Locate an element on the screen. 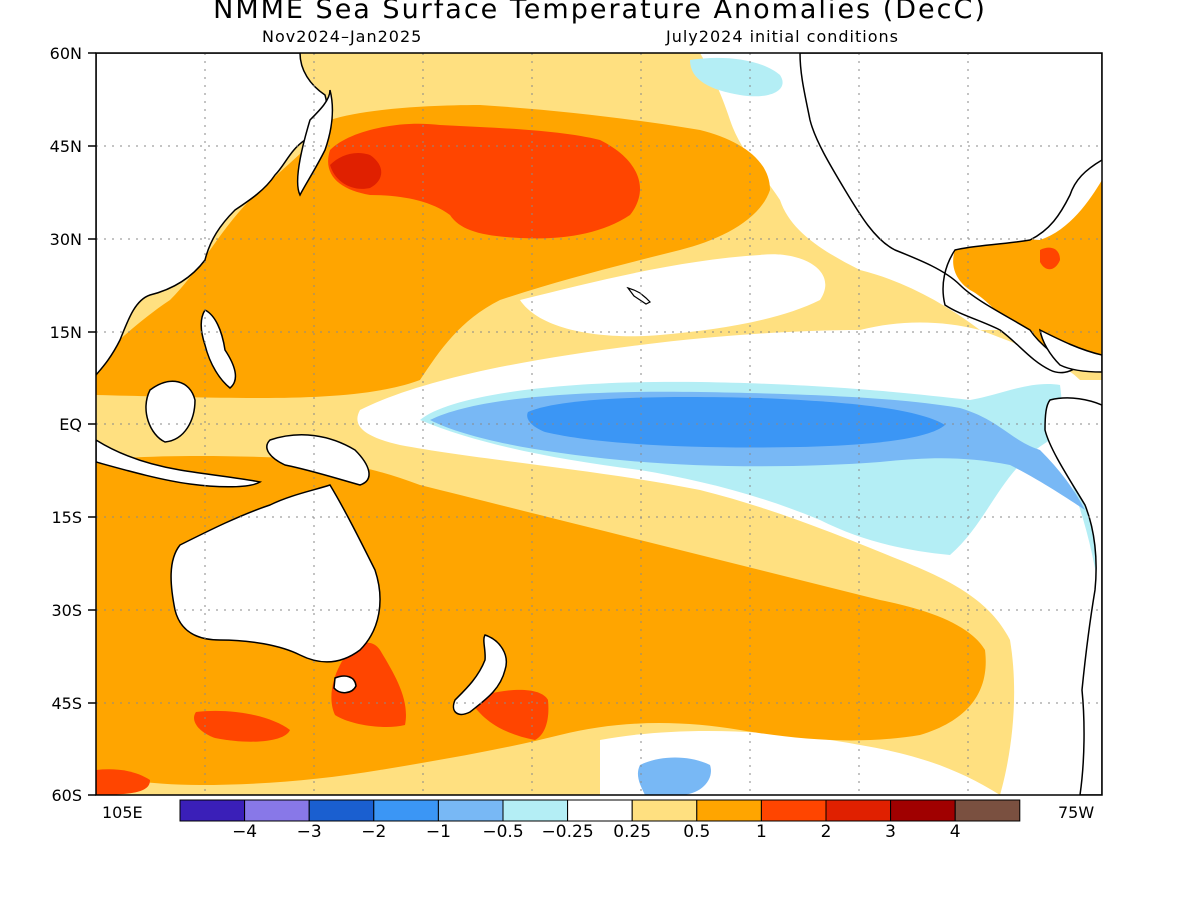 Image resolution: width=1200 pixels, height=900 pixels. land-south-america is located at coordinates (1073, 596).